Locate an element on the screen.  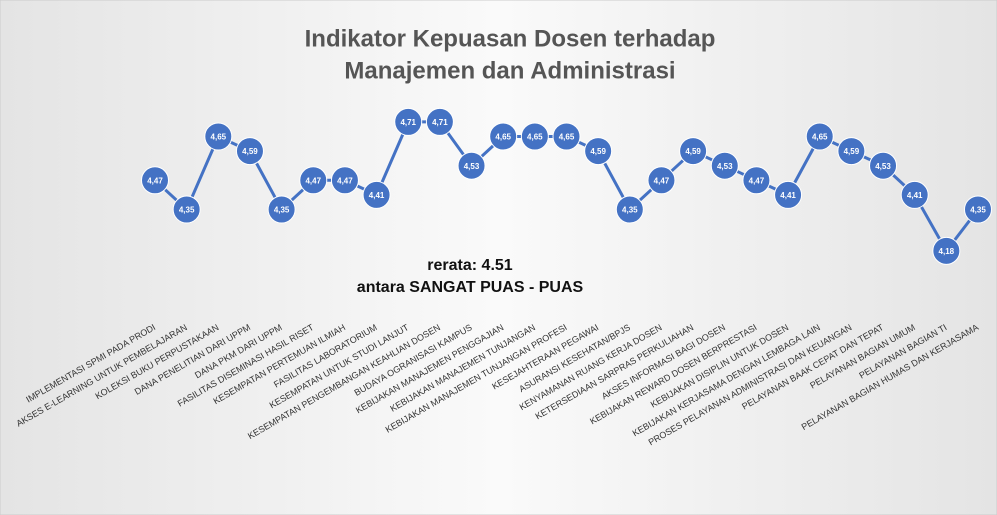
chart-title: Manajemen dan Administrasi is located at coordinates (509, 70).